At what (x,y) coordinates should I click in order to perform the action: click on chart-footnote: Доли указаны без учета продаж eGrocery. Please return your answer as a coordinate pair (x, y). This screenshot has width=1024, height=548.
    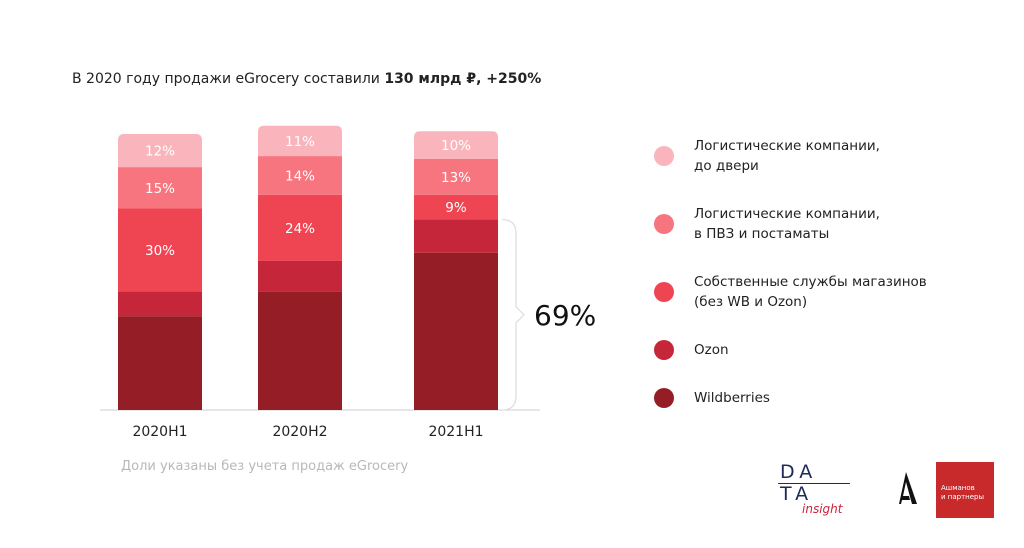
    Looking at the image, I should click on (265, 466).